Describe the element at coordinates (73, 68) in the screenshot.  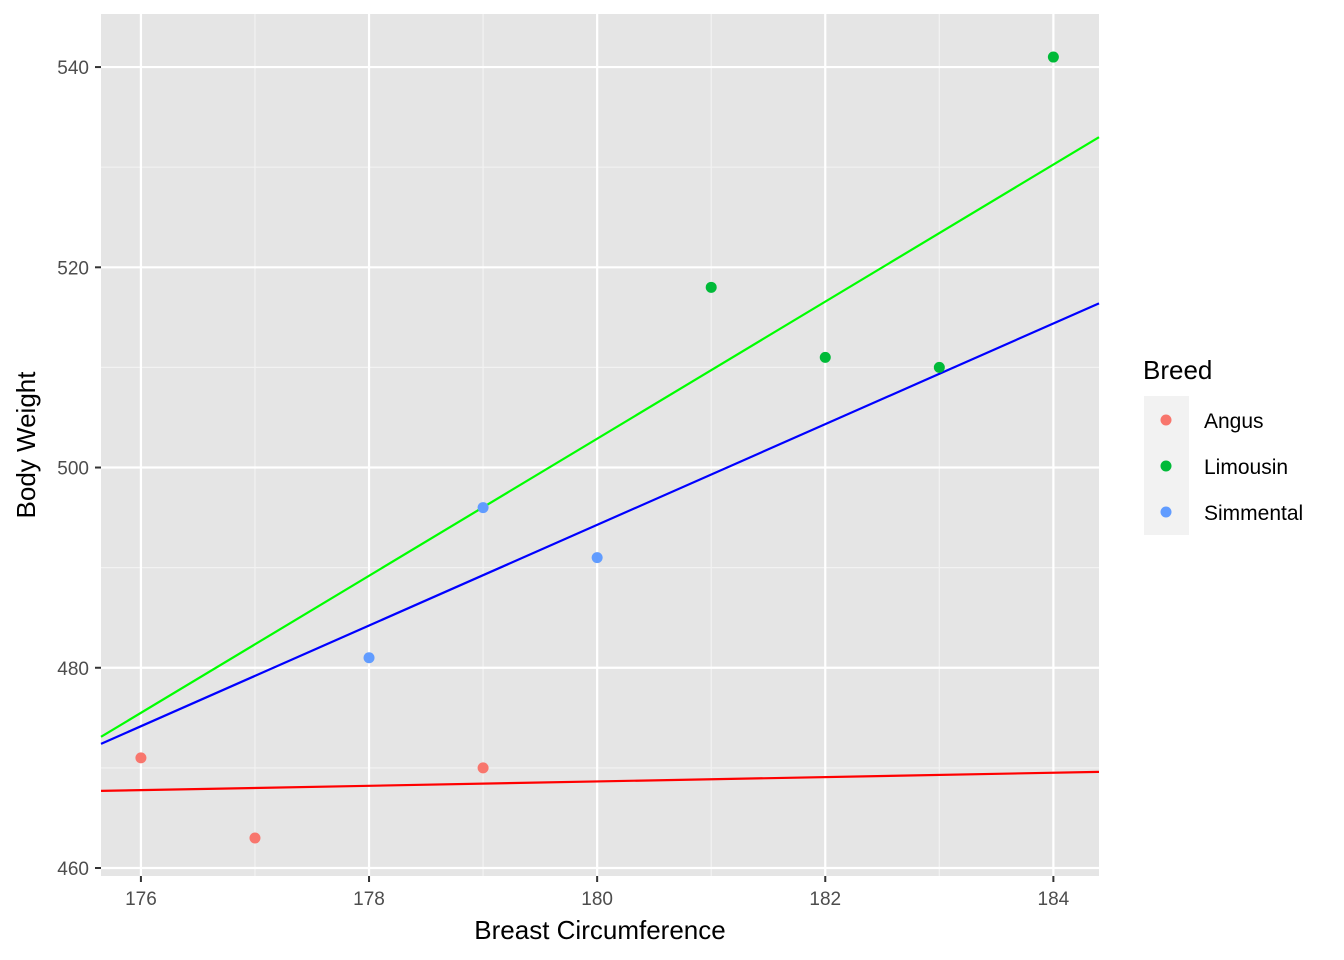
I see `y-tick-label: 540` at that location.